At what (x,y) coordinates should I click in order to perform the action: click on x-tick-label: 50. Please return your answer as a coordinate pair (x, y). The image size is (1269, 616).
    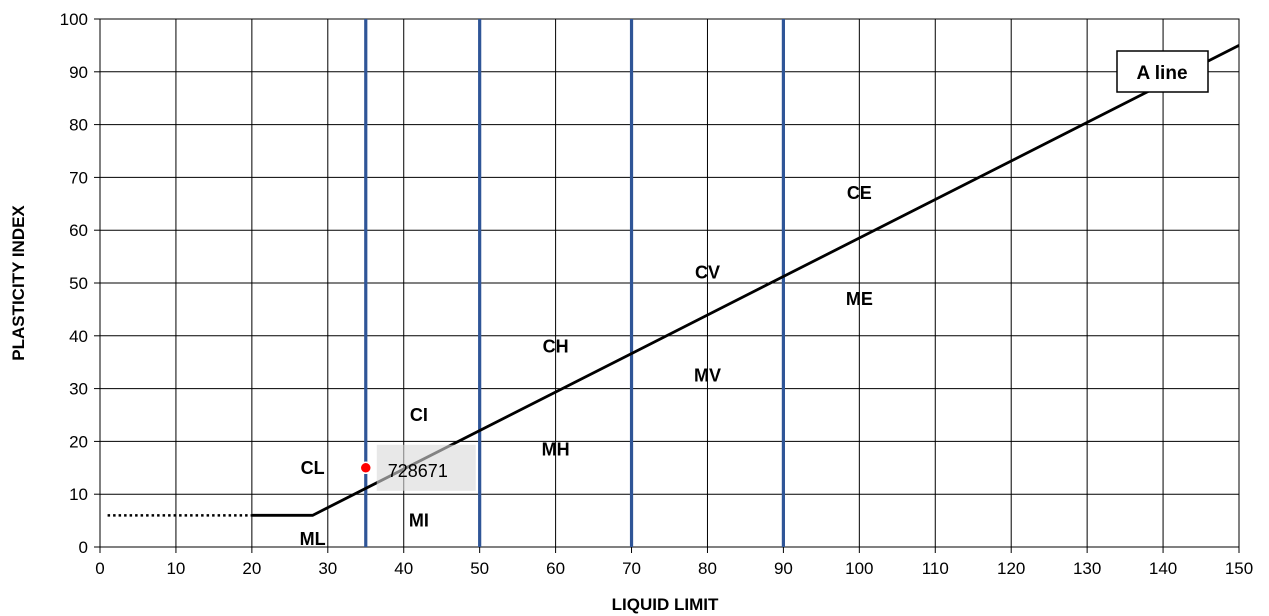
    Looking at the image, I should click on (479, 568).